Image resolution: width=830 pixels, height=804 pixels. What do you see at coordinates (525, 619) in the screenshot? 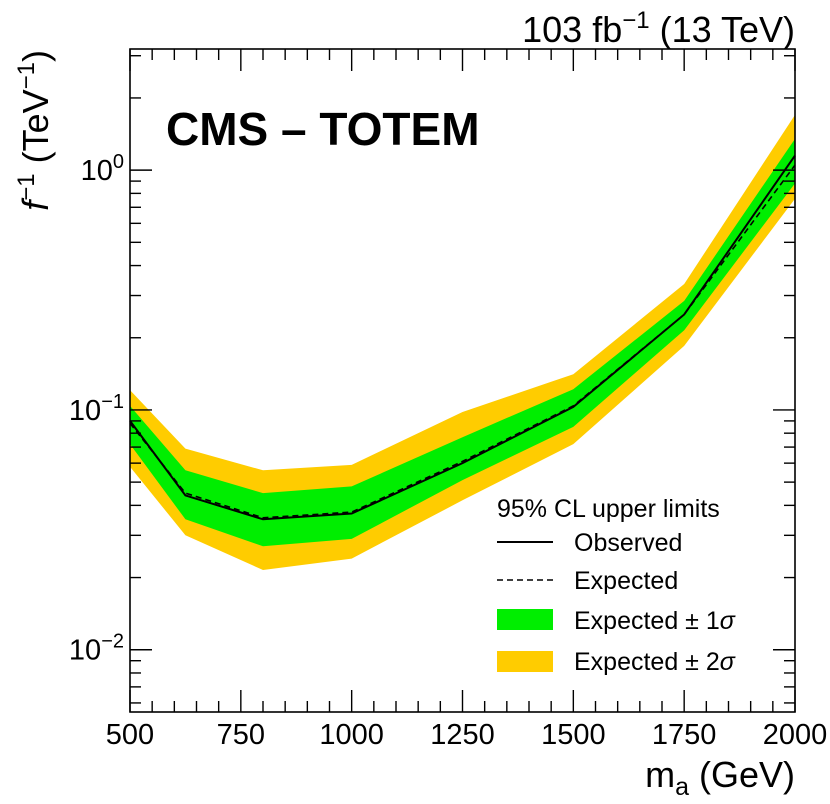
I see `legend-1sigma-swatch` at bounding box center [525, 619].